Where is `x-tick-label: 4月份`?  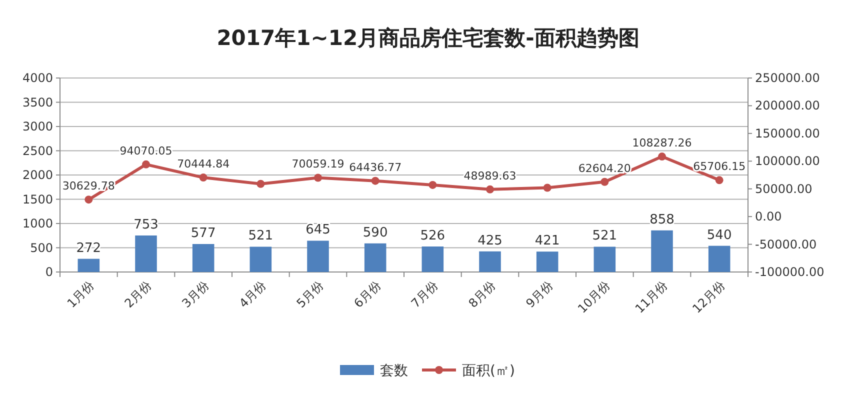
x-tick-label: 4月份 is located at coordinates (252, 294).